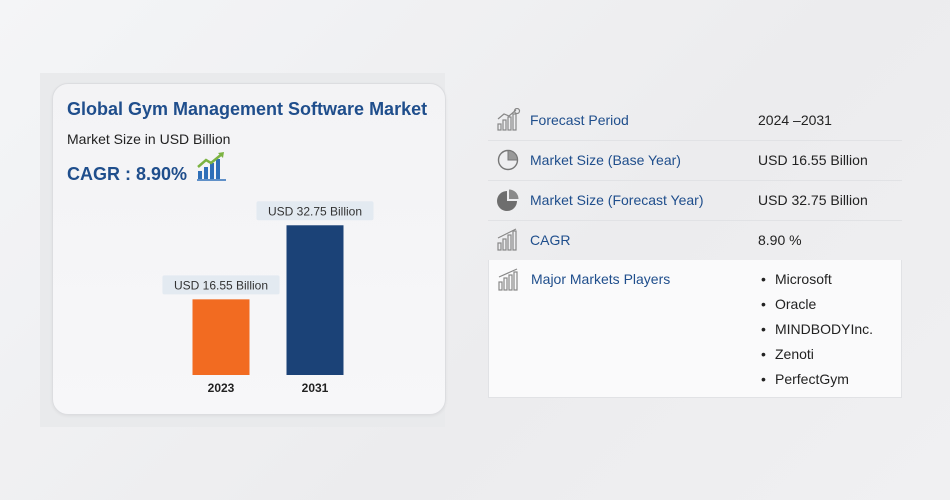 The height and width of the screenshot is (500, 950). Describe the element at coordinates (221, 337) in the screenshot. I see `bar-2023` at that location.